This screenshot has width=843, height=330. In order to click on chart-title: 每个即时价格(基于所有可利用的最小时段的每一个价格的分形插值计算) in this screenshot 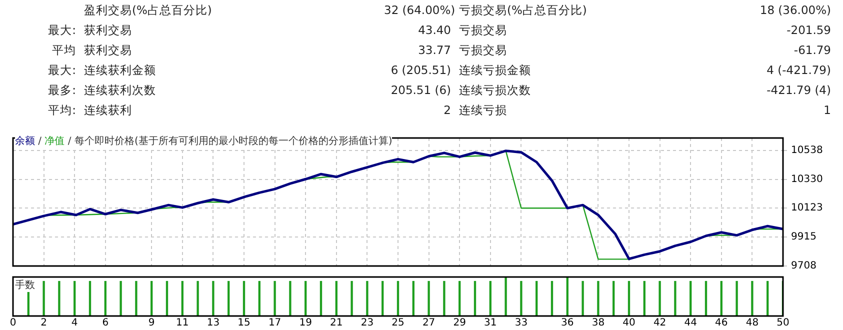, I will do `click(233, 141)`.